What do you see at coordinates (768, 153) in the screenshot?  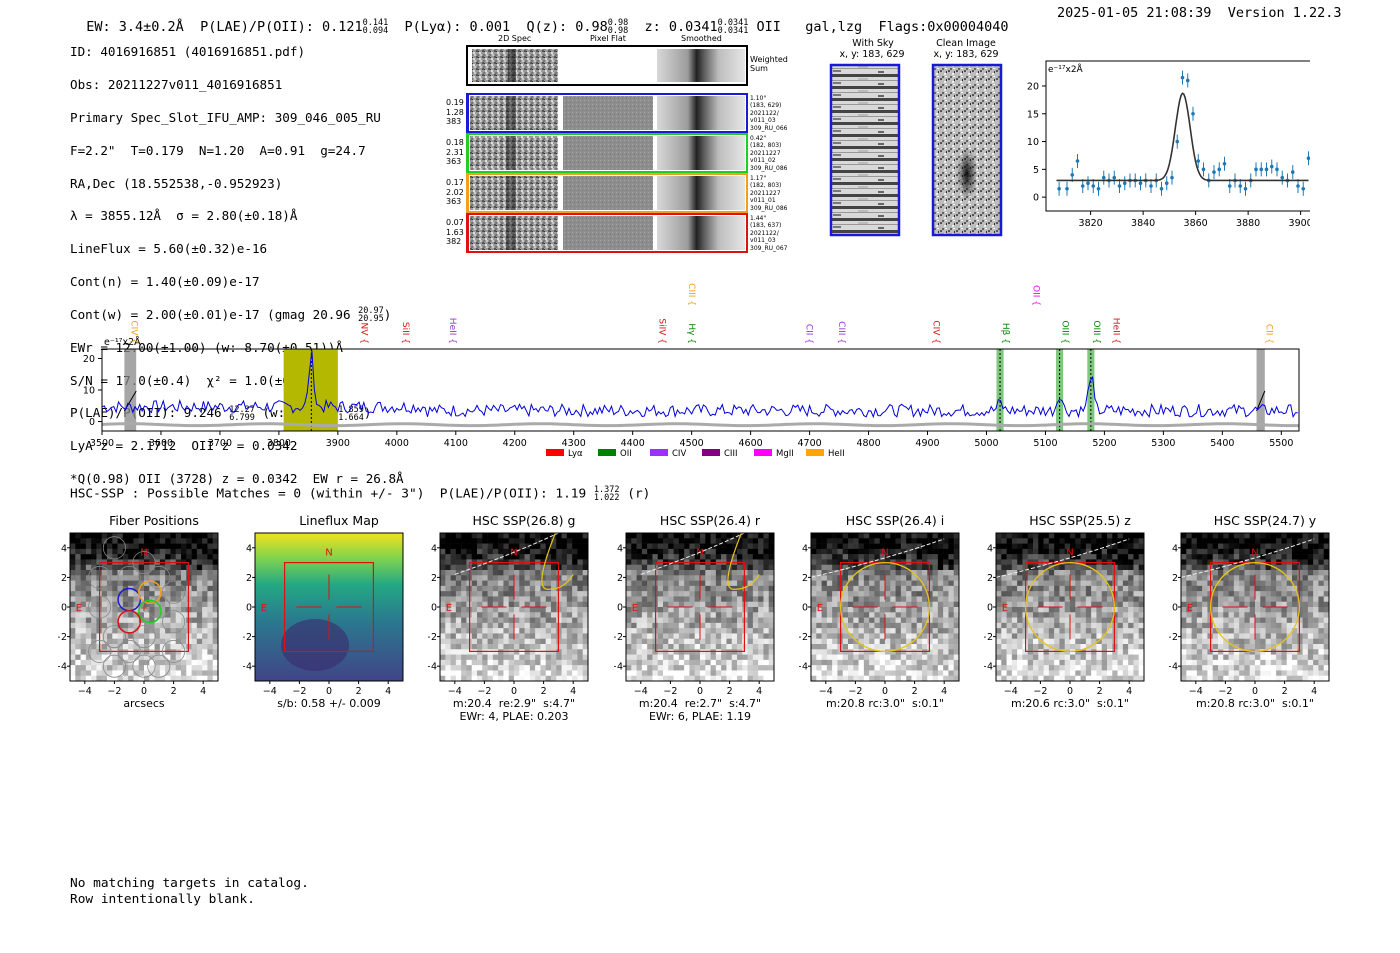 I see `cutout-row-right-values: 0.42" (182, 803) 20211227 v011_02 309_RU_086` at bounding box center [768, 153].